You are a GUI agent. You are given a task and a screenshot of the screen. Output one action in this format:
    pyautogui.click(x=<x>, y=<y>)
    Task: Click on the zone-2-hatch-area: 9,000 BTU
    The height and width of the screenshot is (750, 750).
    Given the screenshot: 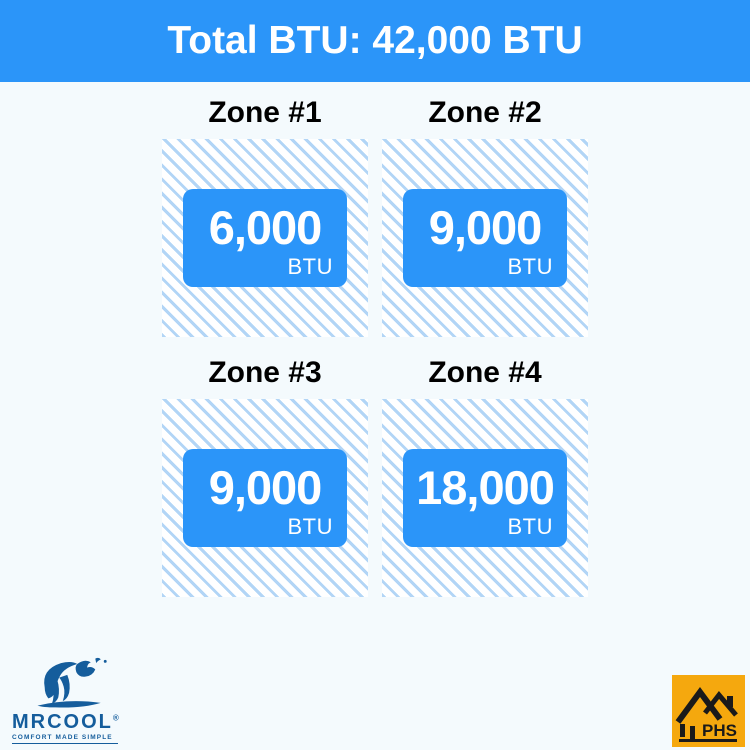 What is the action you would take?
    pyautogui.click(x=485, y=238)
    